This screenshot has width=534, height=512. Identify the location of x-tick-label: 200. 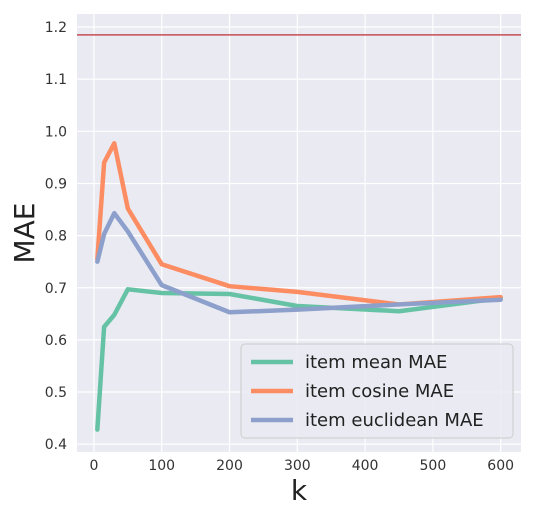
(229, 466).